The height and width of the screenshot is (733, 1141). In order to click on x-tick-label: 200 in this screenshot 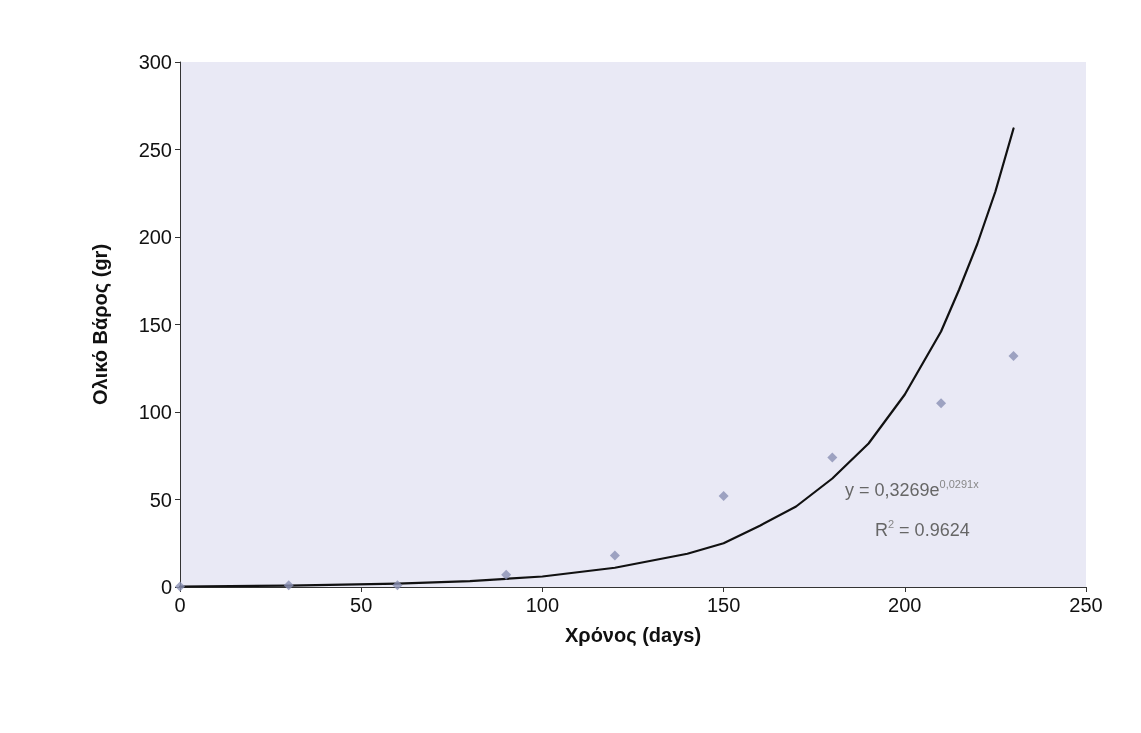, I will do `click(905, 605)`.